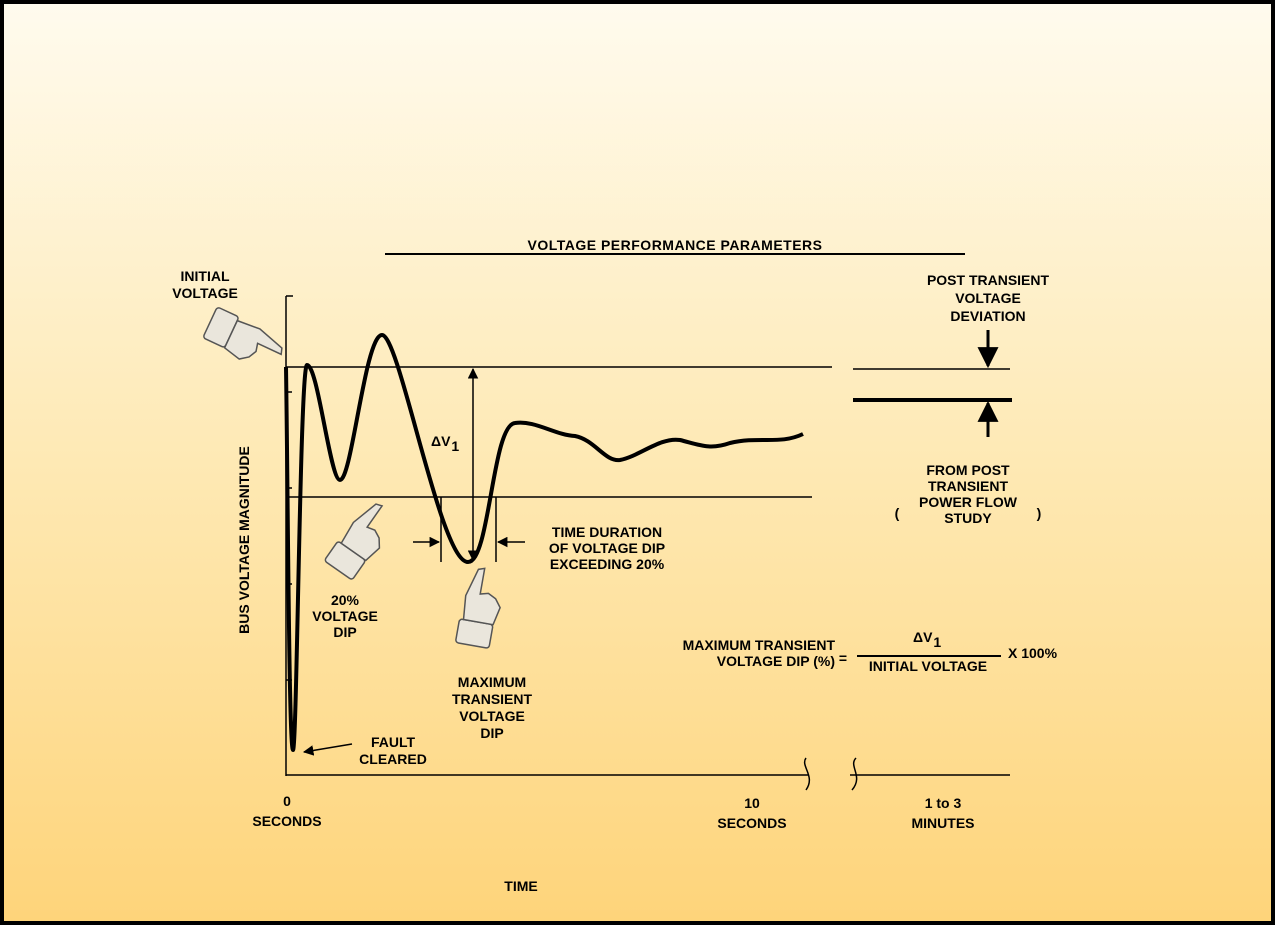  Describe the element at coordinates (968, 470) in the screenshot. I see `annotation: FROM POST` at that location.